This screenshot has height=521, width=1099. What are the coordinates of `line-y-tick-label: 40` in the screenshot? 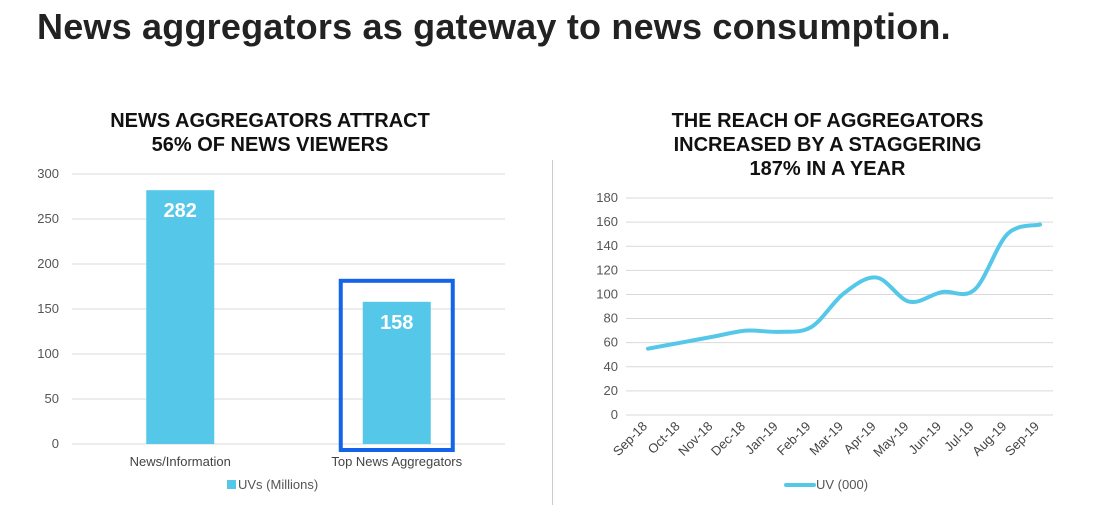 It's located at (611, 366).